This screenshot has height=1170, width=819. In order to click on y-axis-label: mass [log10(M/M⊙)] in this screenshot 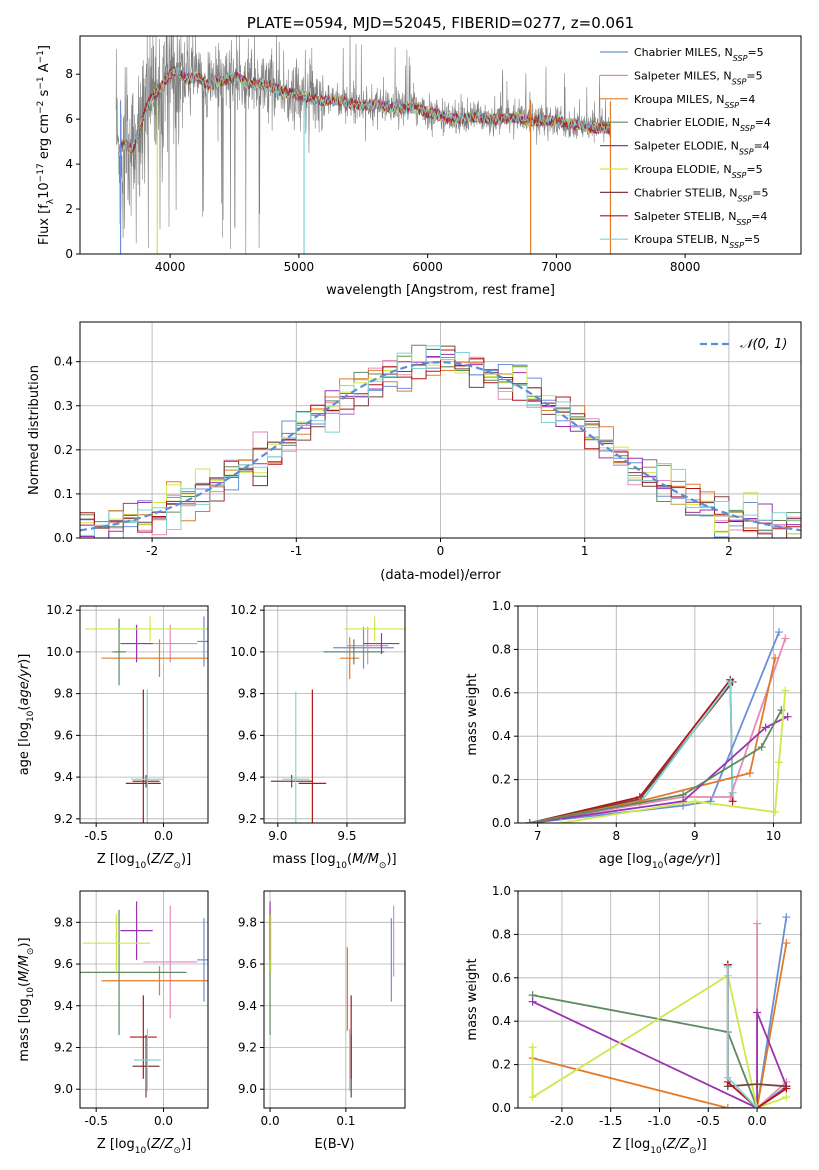, I will do `click(26, 999)`.